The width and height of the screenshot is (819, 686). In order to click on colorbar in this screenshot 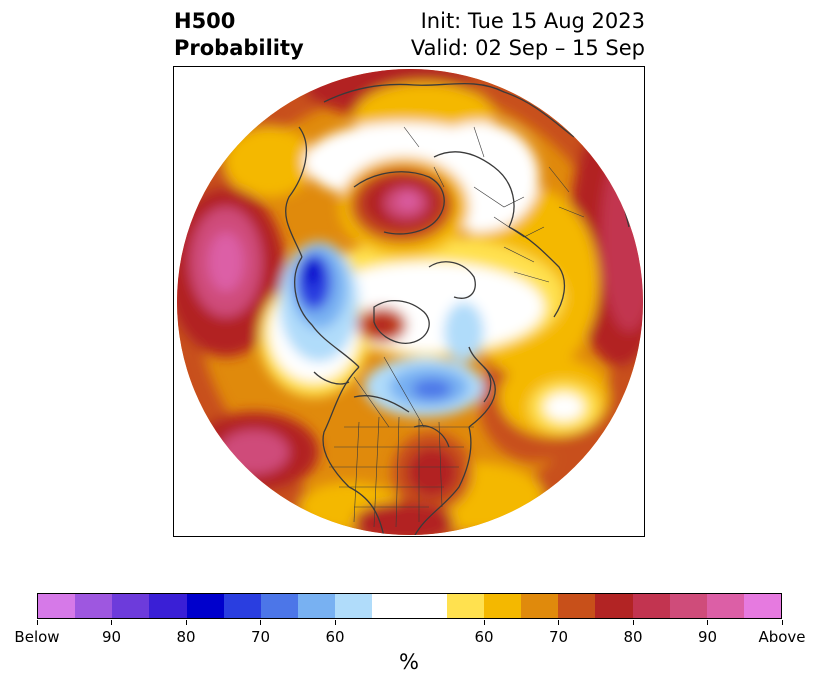, I will do `click(409, 606)`.